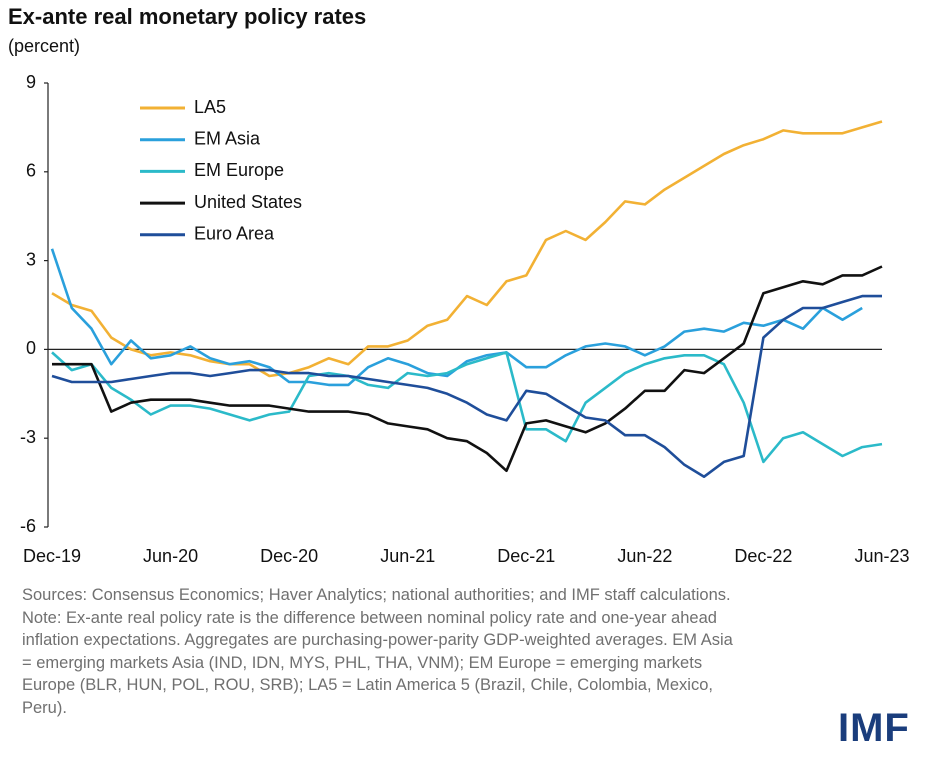 This screenshot has width=940, height=776. Describe the element at coordinates (407, 556) in the screenshot. I see `x-tick-label: Jun-21` at that location.